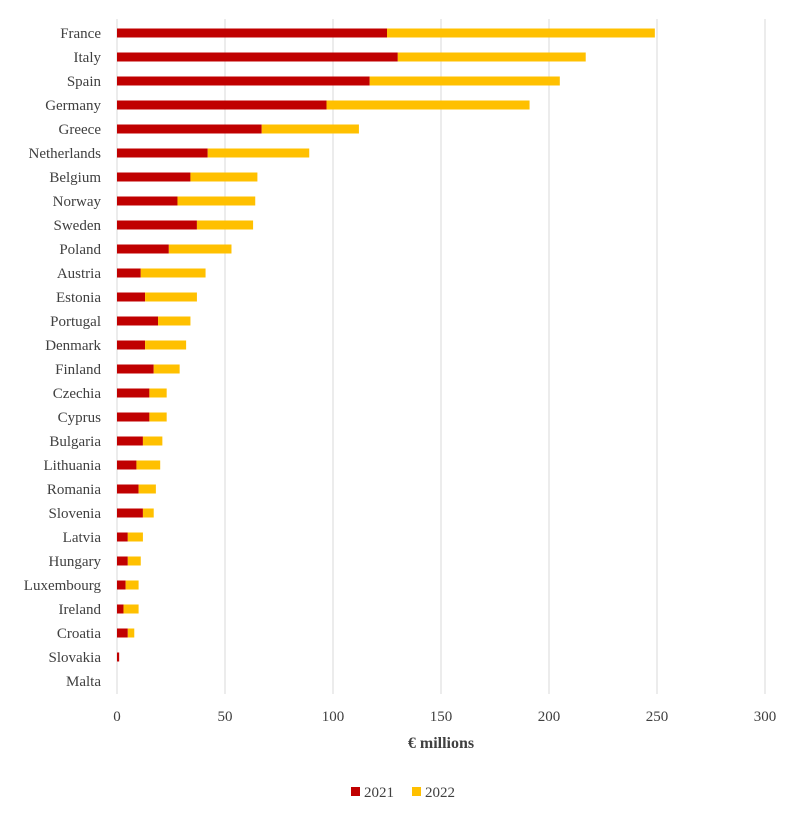 This screenshot has height=818, width=800. Describe the element at coordinates (80, 250) in the screenshot. I see `category-label-poland: Poland` at that location.